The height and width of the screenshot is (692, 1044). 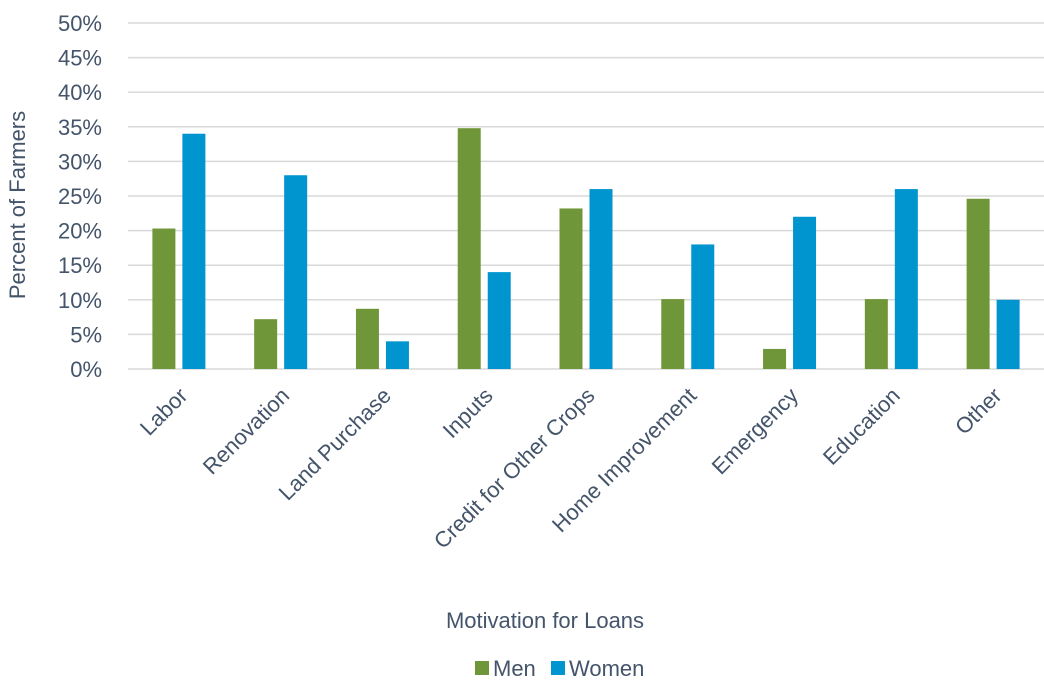 I want to click on legend-swatch-men, so click(x=482, y=668).